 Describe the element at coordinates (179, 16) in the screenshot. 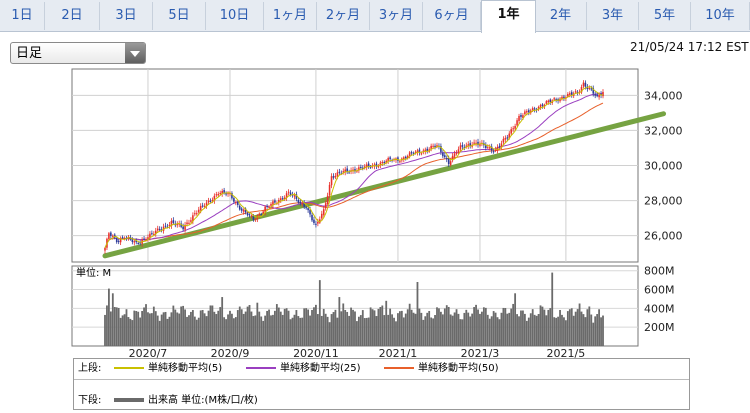

I see `tab-3: 5日` at that location.